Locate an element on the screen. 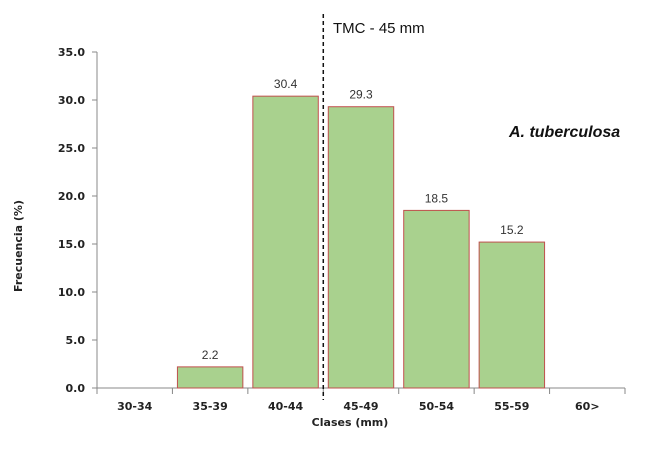 The width and height of the screenshot is (658, 457). y-tick-label: 25.0 is located at coordinates (71, 148).